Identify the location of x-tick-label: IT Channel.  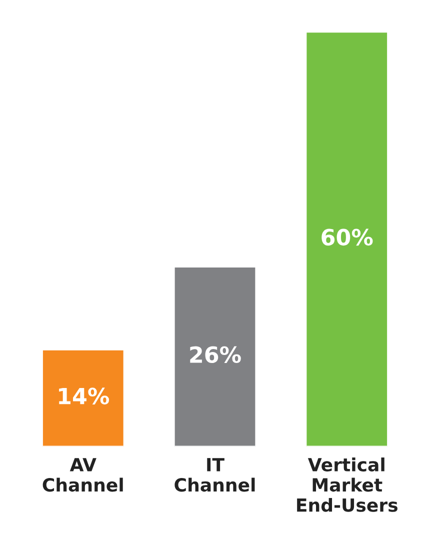
(214, 475).